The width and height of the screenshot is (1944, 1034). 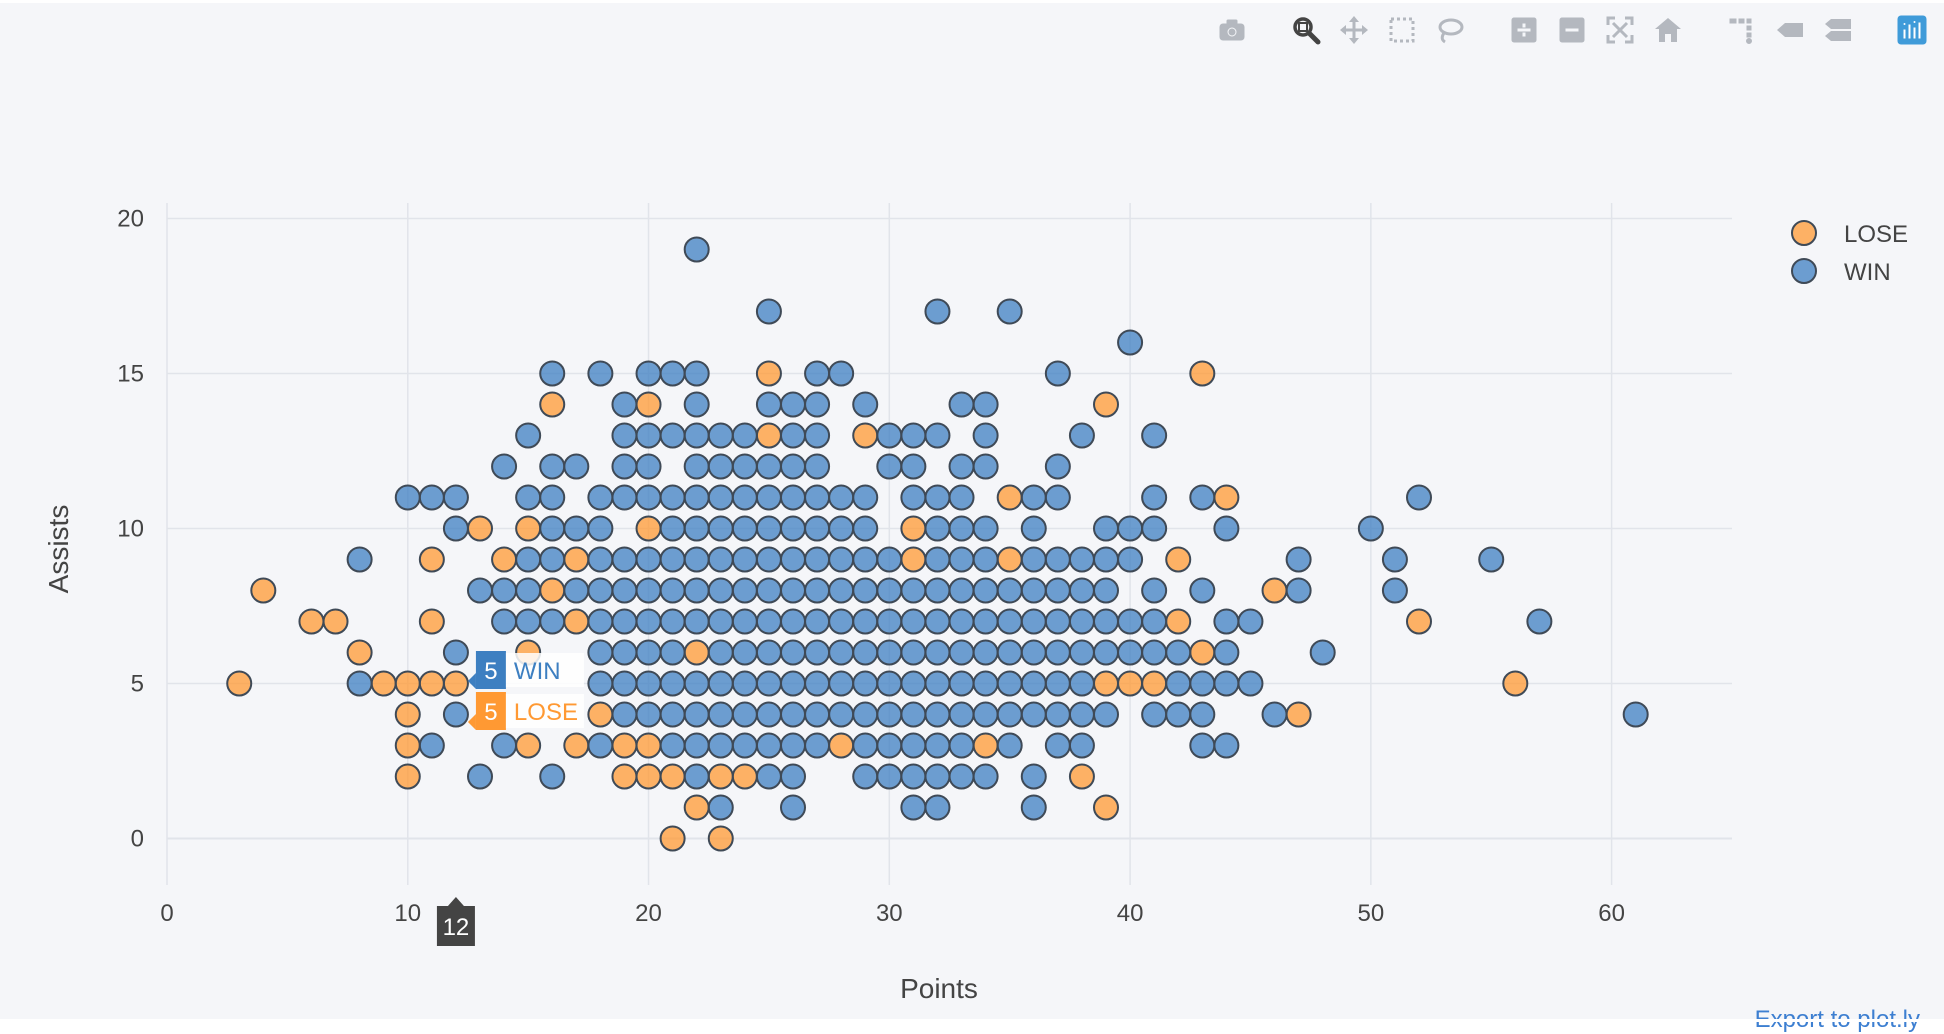 What do you see at coordinates (1841, 272) in the screenshot?
I see `legend-item-win: WIN` at bounding box center [1841, 272].